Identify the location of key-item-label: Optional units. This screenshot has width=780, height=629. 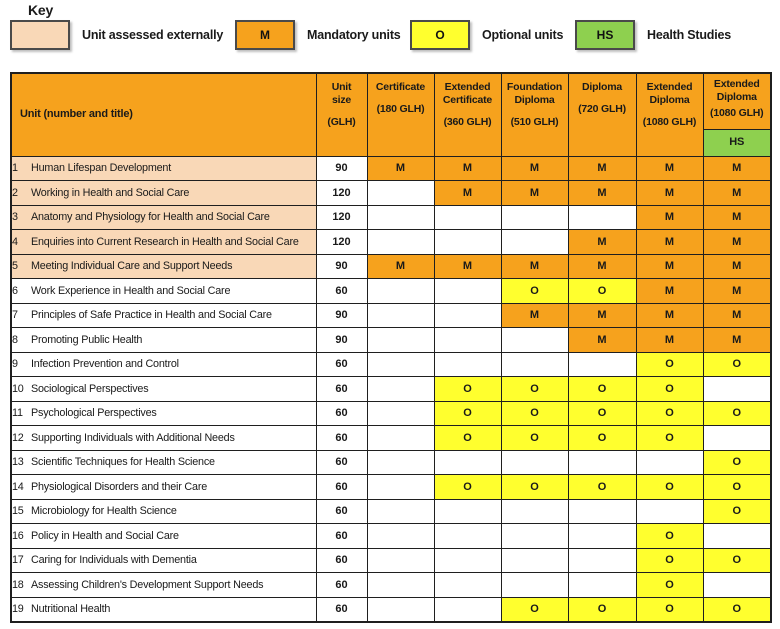
(523, 35).